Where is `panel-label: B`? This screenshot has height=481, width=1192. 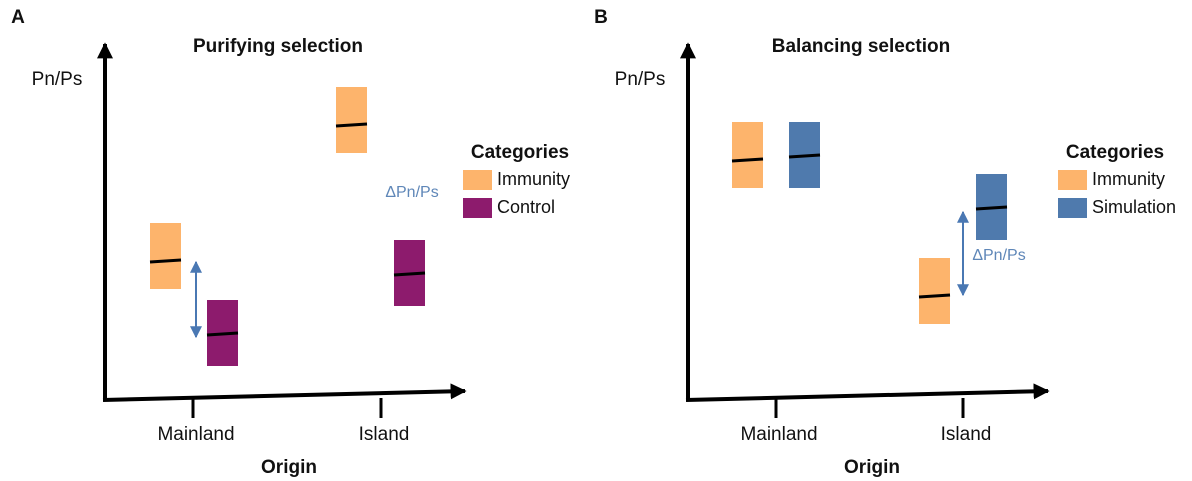
panel-label: B is located at coordinates (601, 17).